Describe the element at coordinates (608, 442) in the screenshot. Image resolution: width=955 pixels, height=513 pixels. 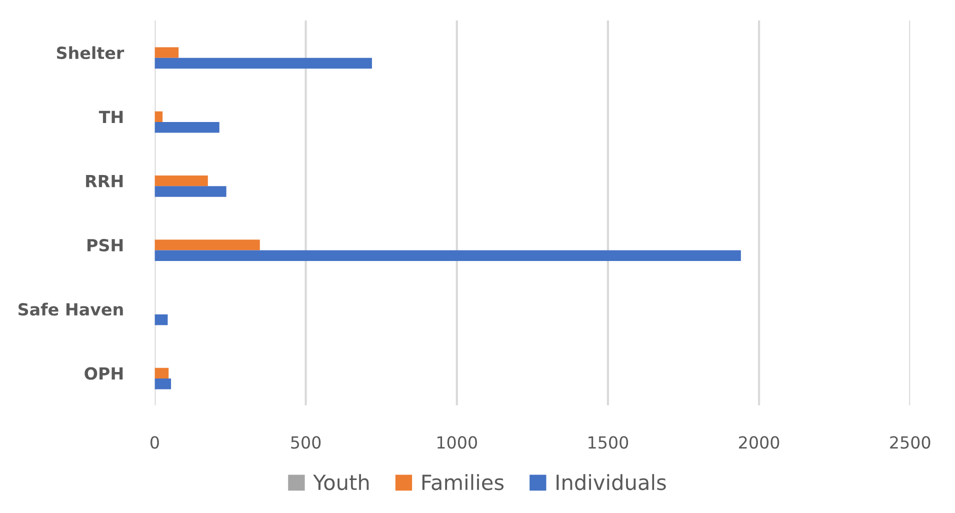
I see `x-tick-label: 1500` at that location.